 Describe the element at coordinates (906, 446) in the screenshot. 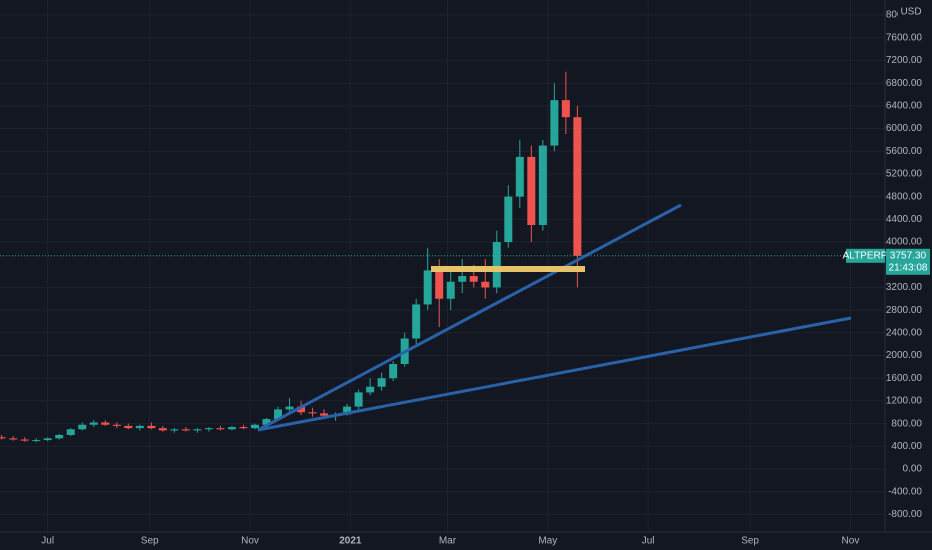

I see `y-tick-label: 400.00` at that location.